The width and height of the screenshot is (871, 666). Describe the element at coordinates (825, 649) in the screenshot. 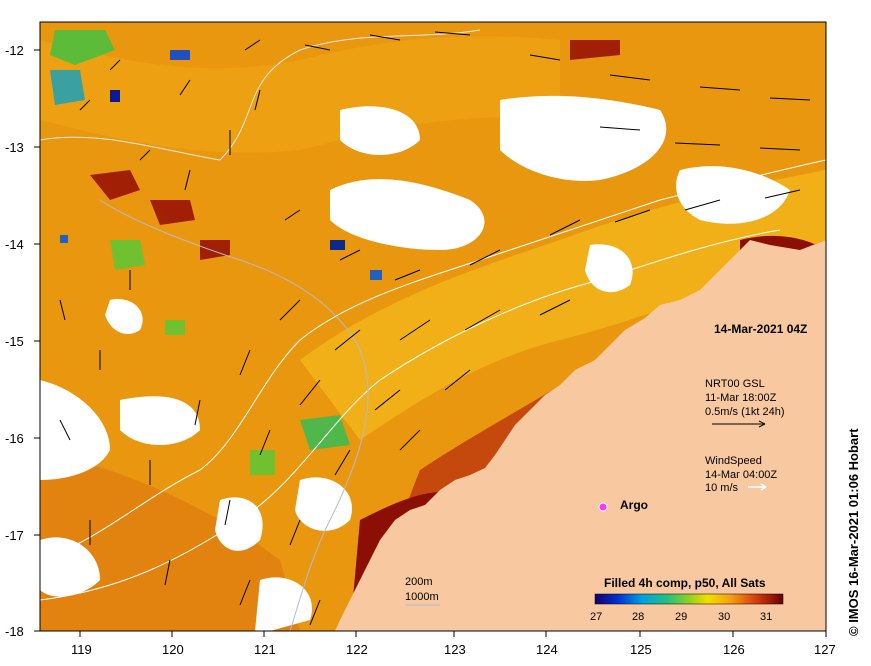

I see `lon-tick-label: 127` at that location.